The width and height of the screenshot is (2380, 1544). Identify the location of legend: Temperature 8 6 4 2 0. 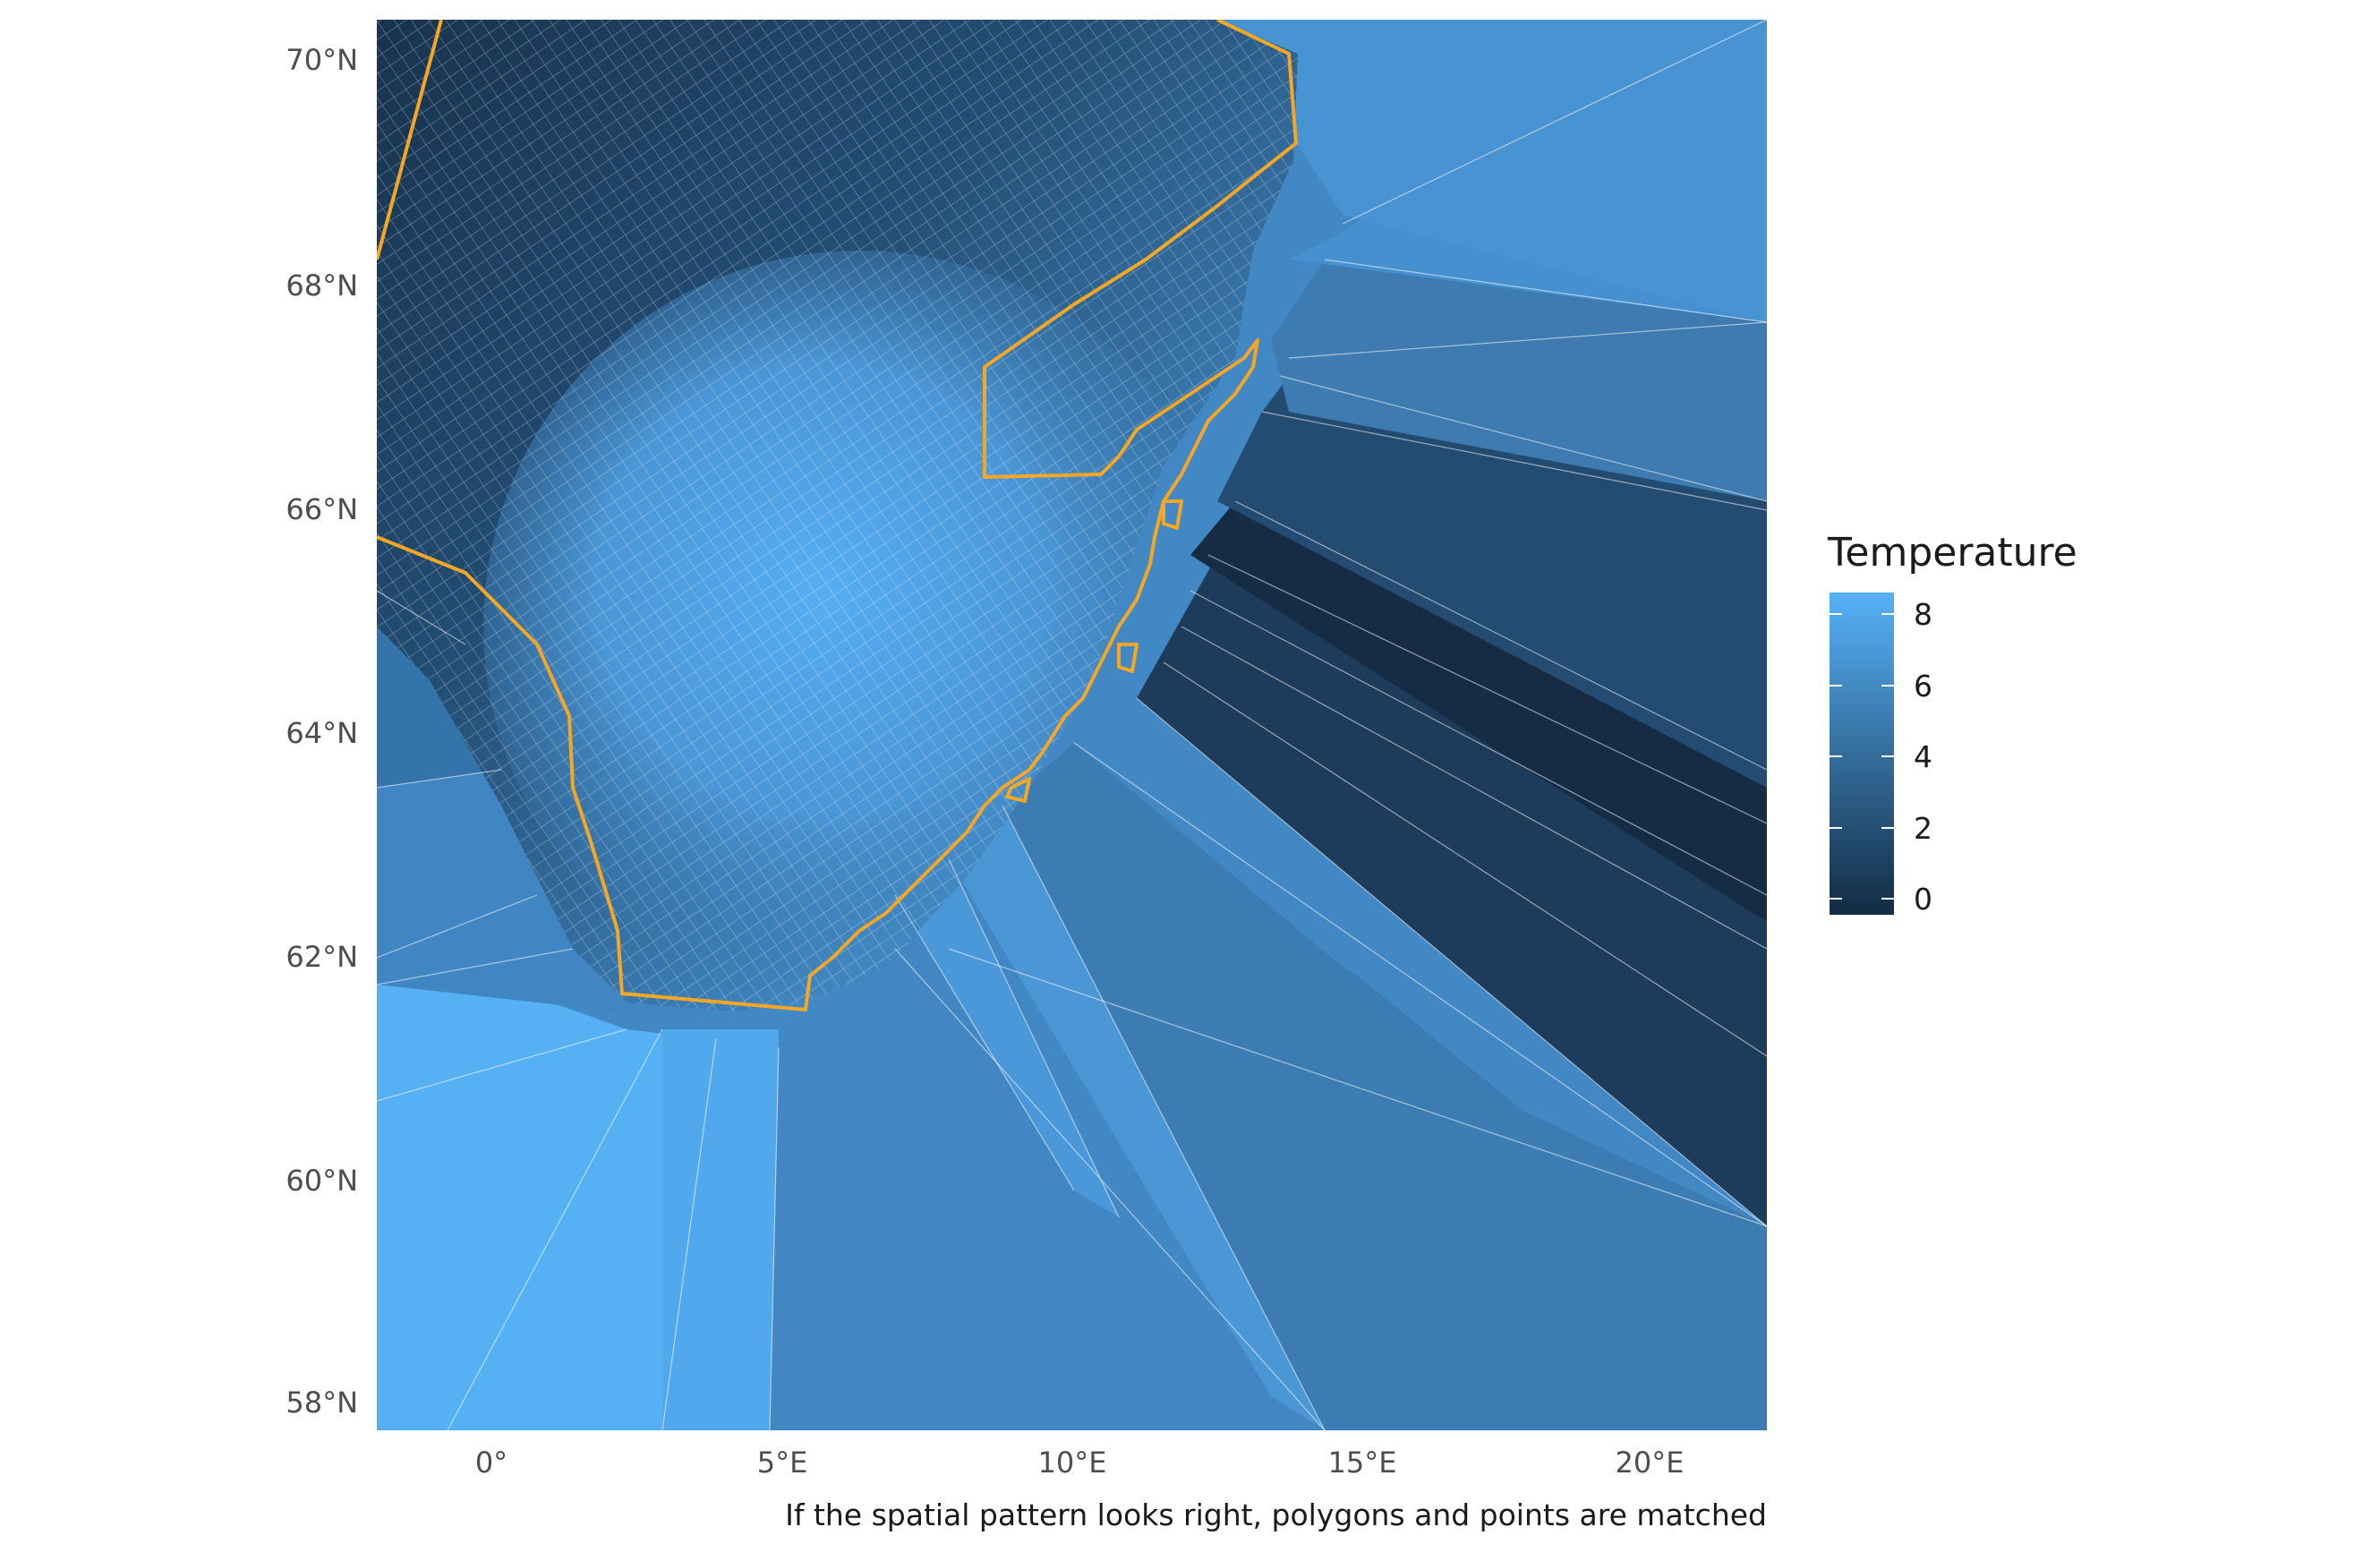
(1952, 723).